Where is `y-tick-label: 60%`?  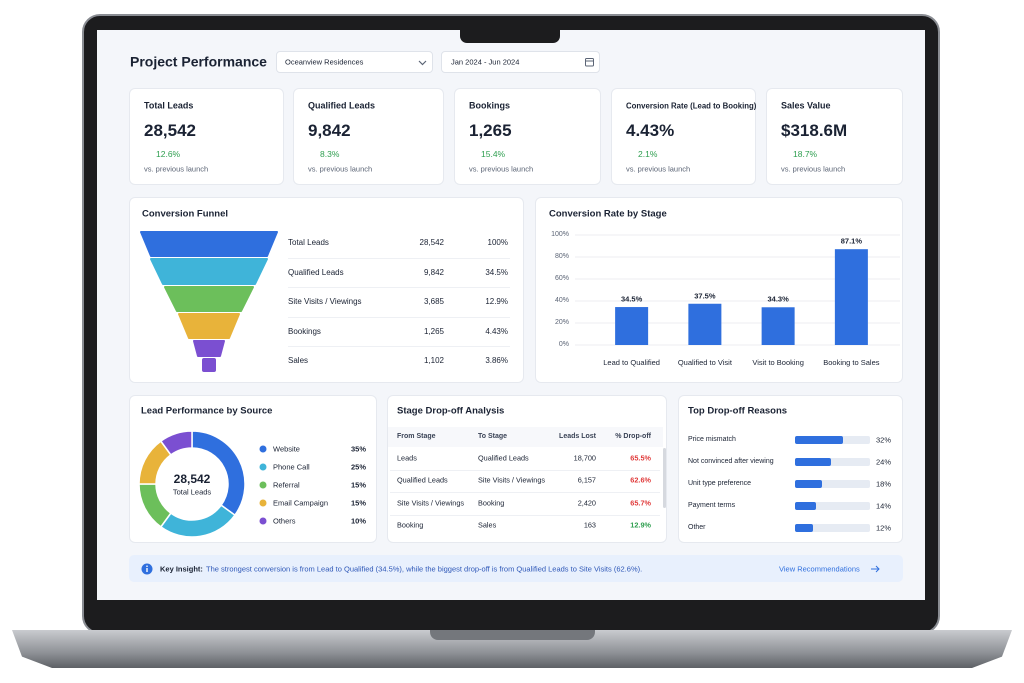
y-tick-label: 60% is located at coordinates (561, 278).